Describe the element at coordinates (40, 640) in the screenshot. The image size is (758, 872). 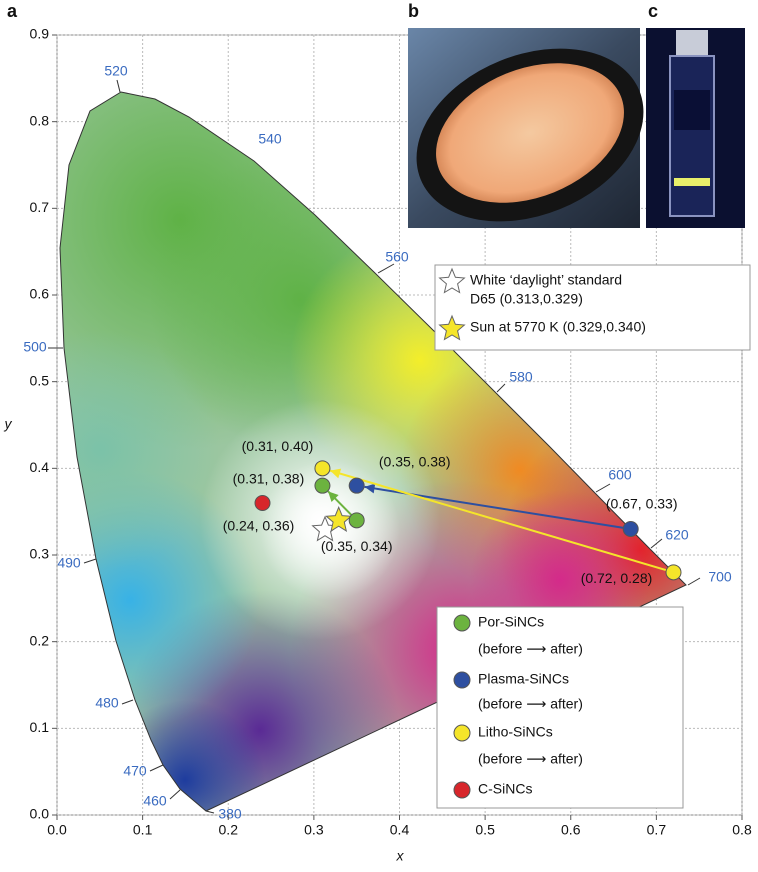
I see `y-tick-label: 0.2` at that location.